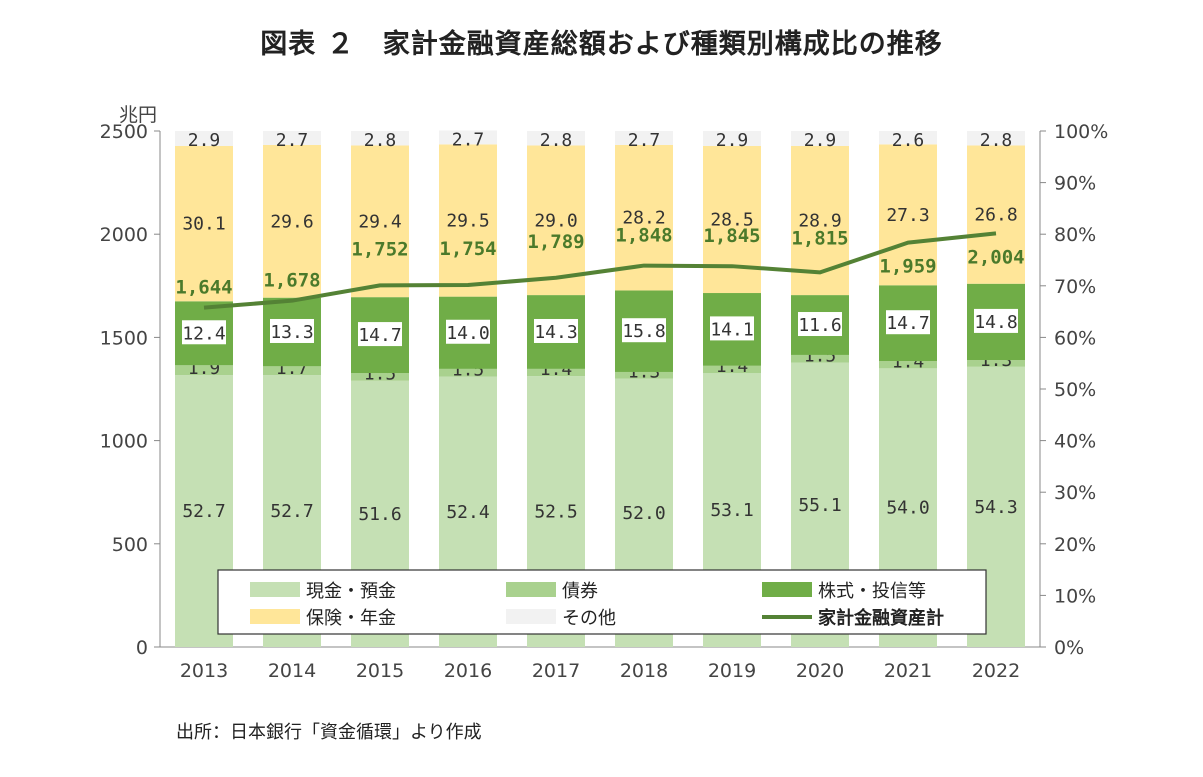 This screenshot has height=777, width=1203. I want to click on right-tick-label: 80%, so click(1075, 235).